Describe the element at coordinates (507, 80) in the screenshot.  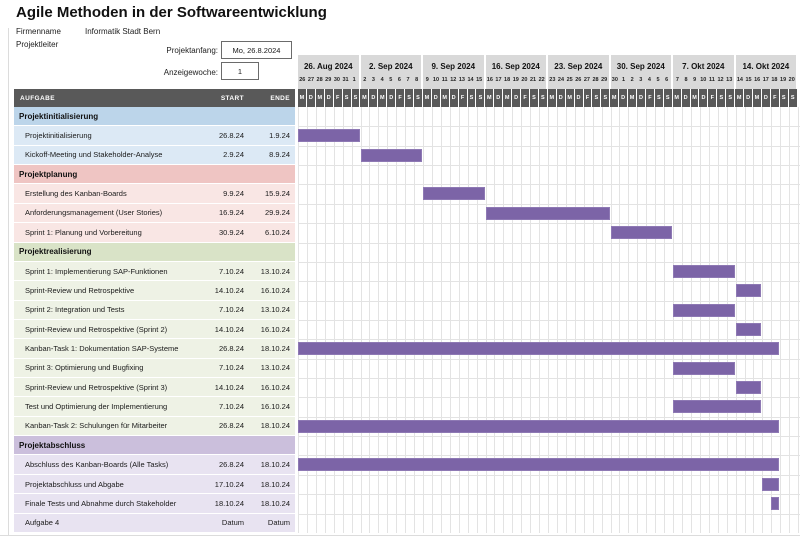
I see `day-number: 18` at that location.